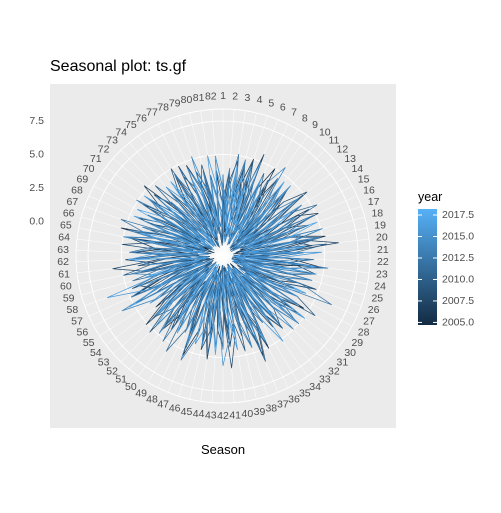 Image resolution: width=501 pixels, height=513 pixels. I want to click on season-label: 53, so click(104, 363).